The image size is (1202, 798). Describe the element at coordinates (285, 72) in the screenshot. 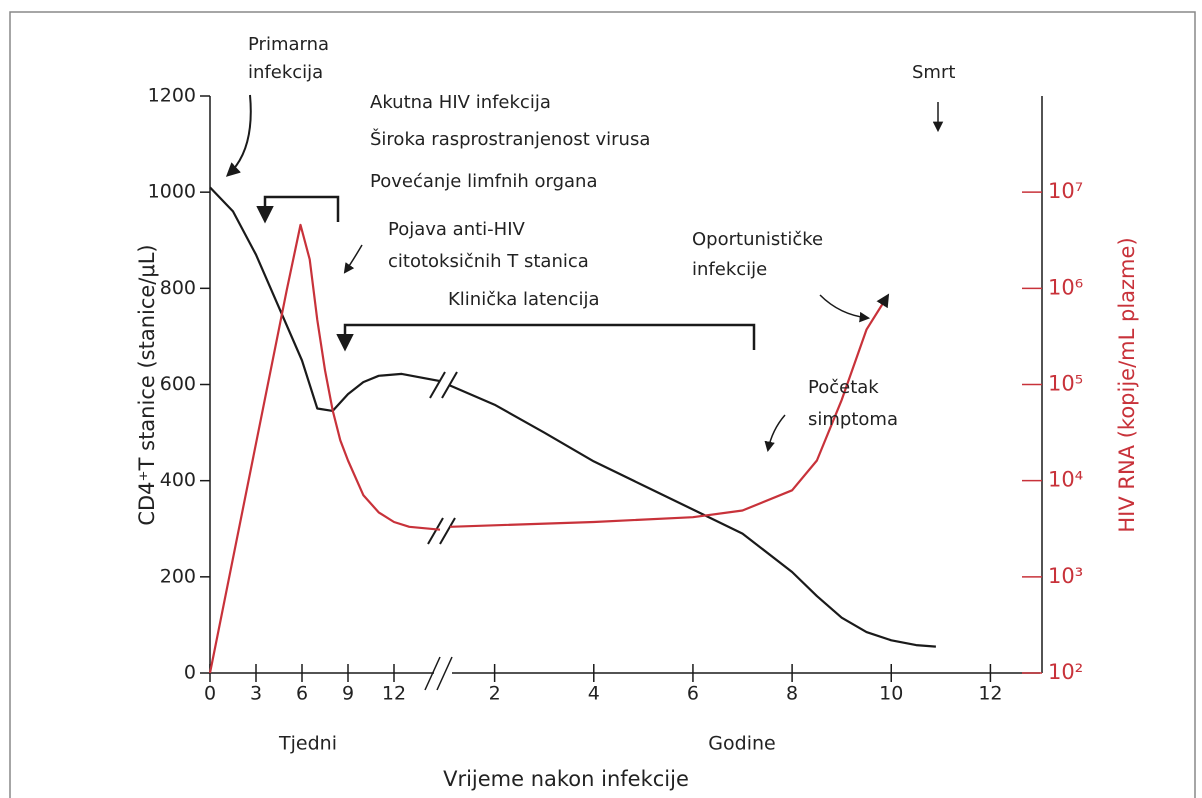

I see `annotation: infekcija` at that location.